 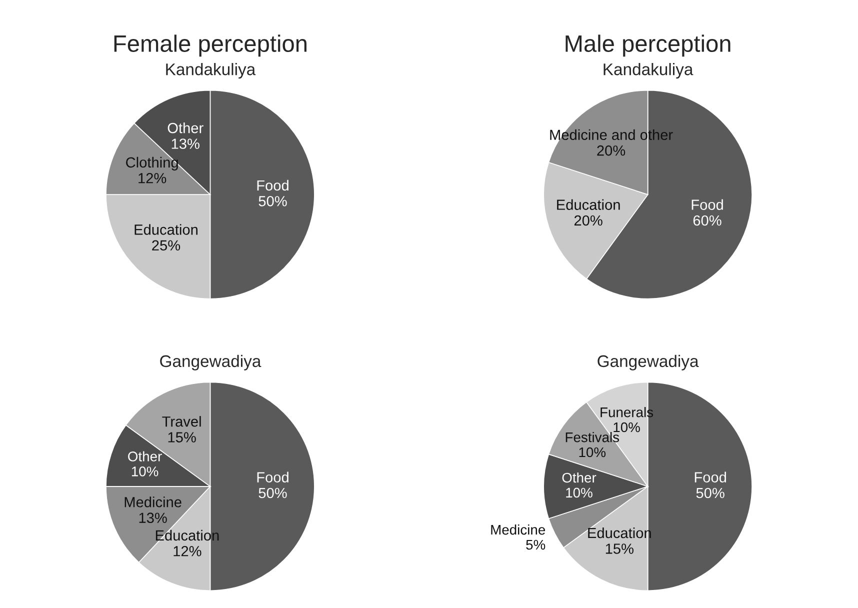 What do you see at coordinates (648, 45) in the screenshot?
I see `chart-title: Male perception` at bounding box center [648, 45].